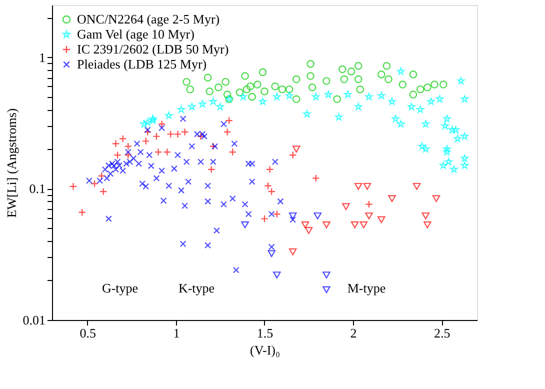 The image size is (545, 389). What do you see at coordinates (265, 350) in the screenshot?
I see `x-axis-title: (V-I)₀` at bounding box center [265, 350].